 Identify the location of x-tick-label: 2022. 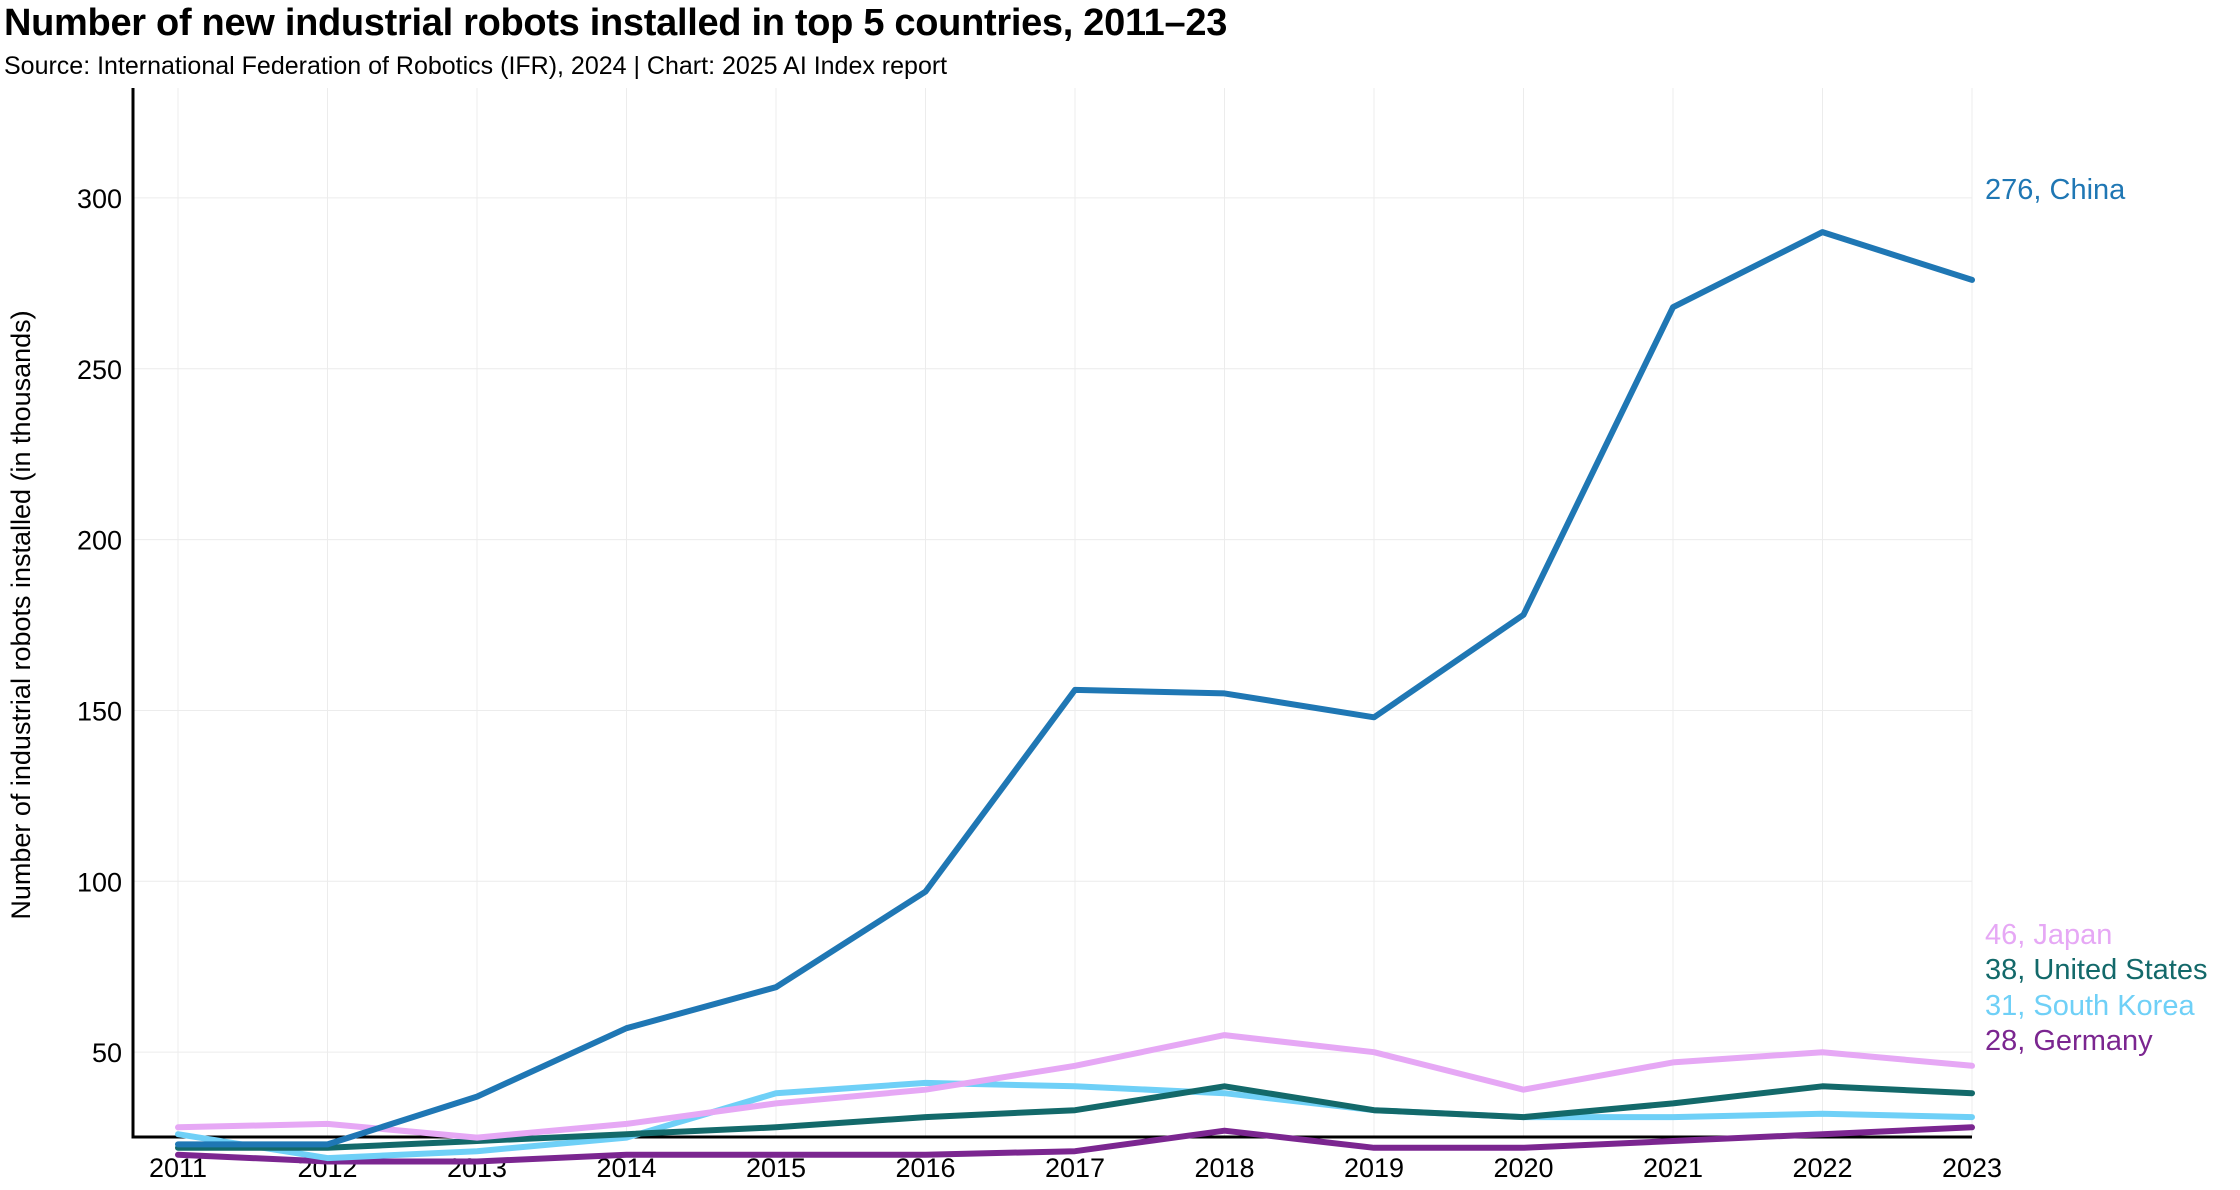
(1822, 1168).